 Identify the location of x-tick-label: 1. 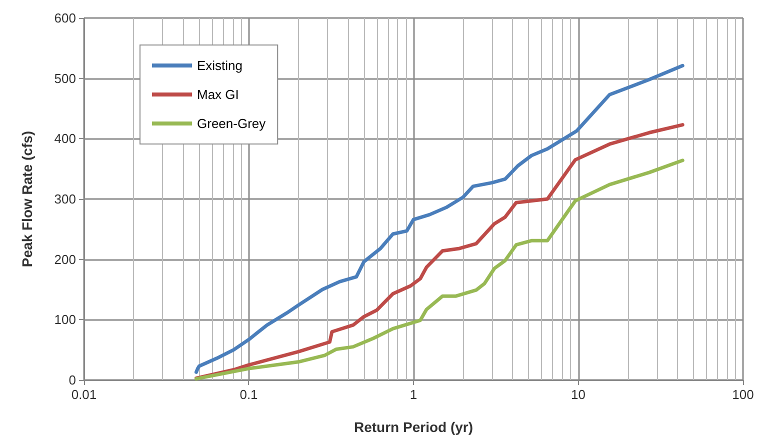
(414, 394).